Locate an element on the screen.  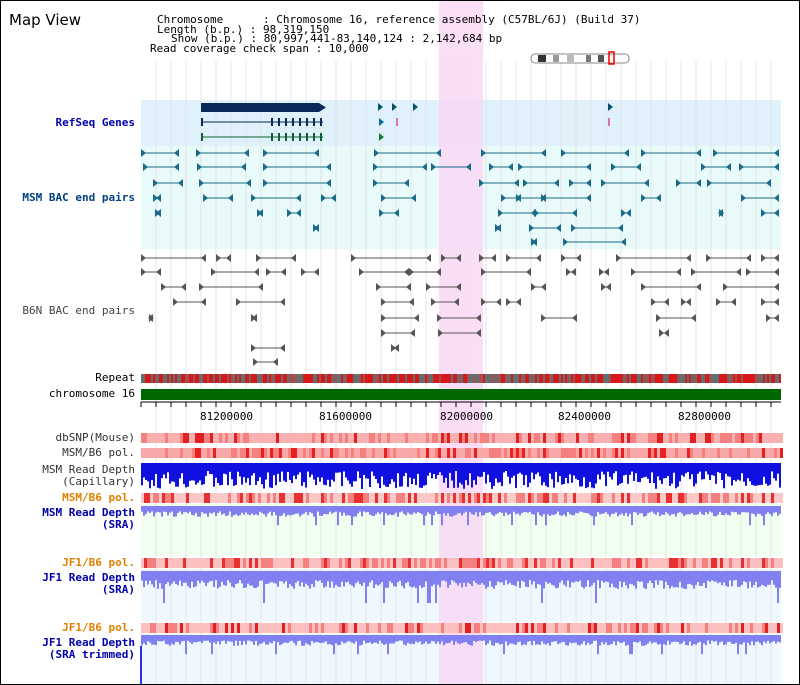
track-label-b6n-bac: B6N BAC end pairs is located at coordinates (78, 310).